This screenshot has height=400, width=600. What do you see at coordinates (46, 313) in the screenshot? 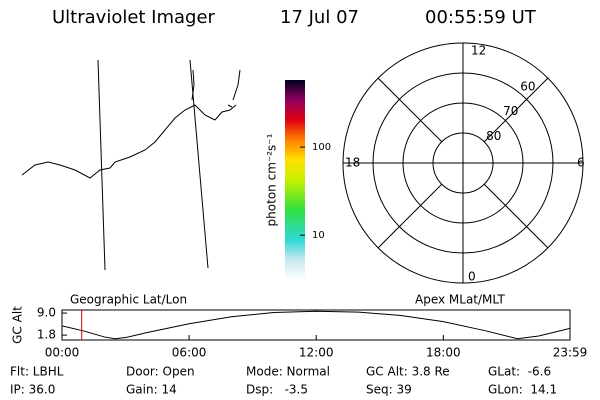
I see `y-tick-label: 9.0` at bounding box center [46, 313].